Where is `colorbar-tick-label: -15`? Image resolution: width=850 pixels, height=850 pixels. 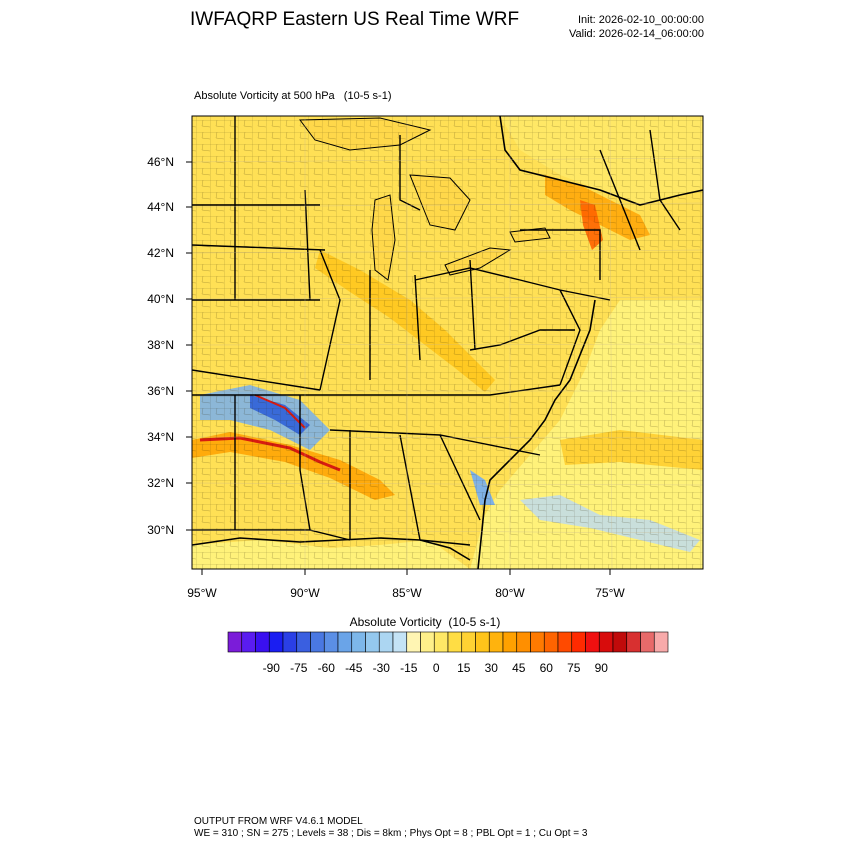 colorbar-tick-label: -15 is located at coordinates (409, 668).